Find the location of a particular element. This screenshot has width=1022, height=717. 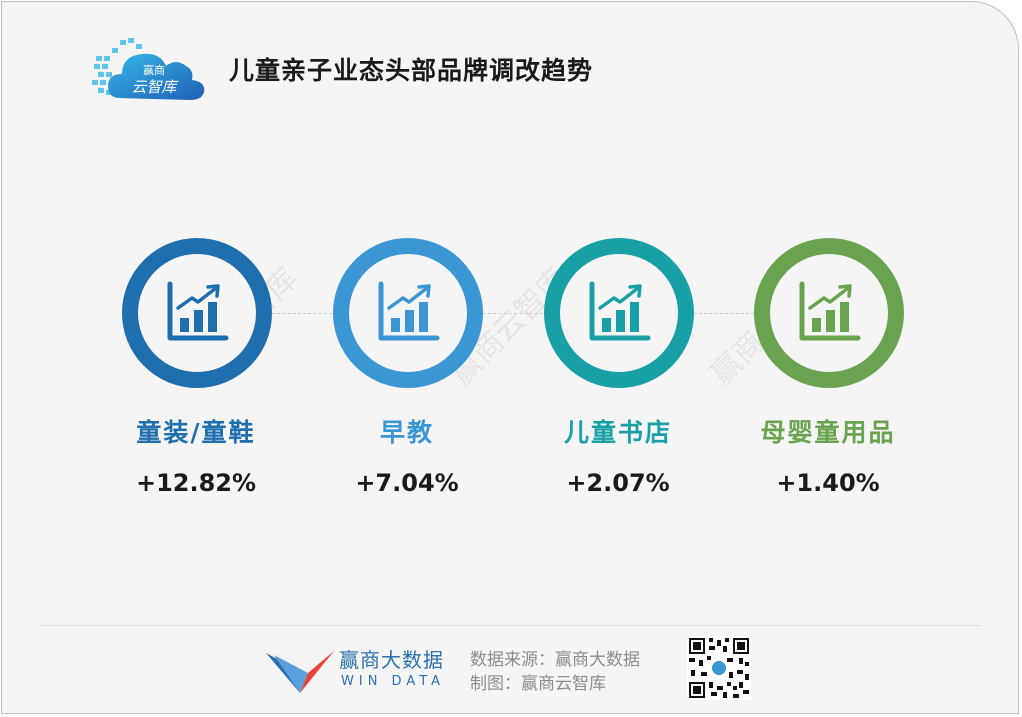

yingshang-cloud-logo-icon: 赢商 云智库 is located at coordinates (148, 69).